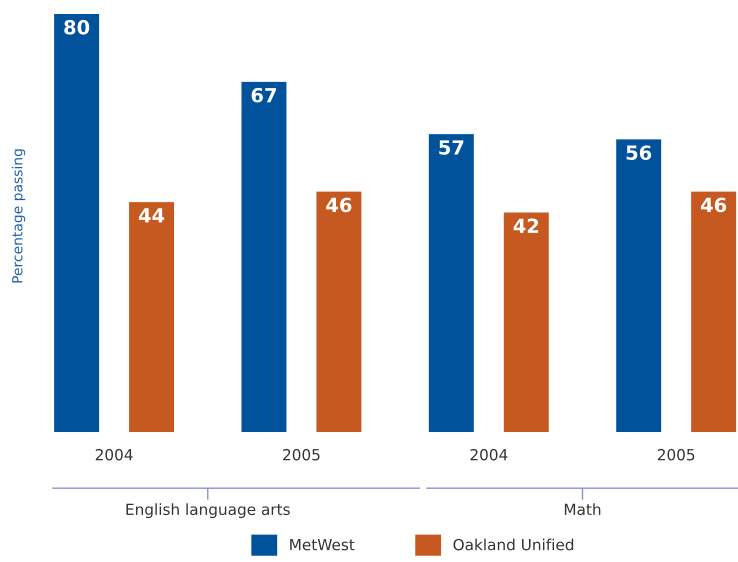 The width and height of the screenshot is (738, 562). Describe the element at coordinates (582, 509) in the screenshot. I see `text: Math` at that location.